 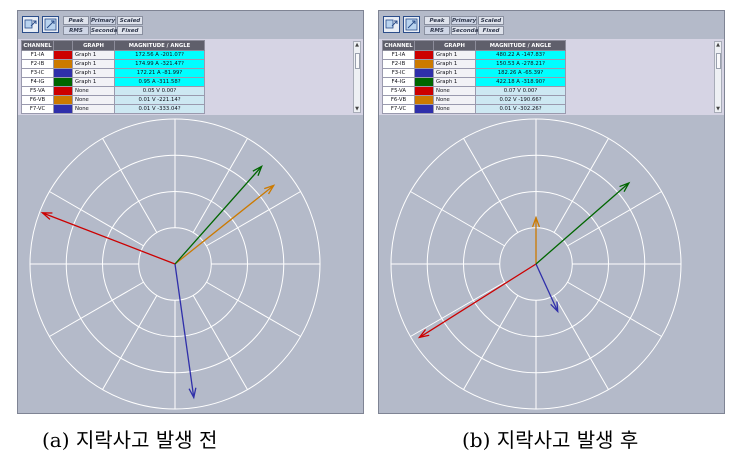 I want to click on channel-name: F7-VC, so click(x=37, y=109).